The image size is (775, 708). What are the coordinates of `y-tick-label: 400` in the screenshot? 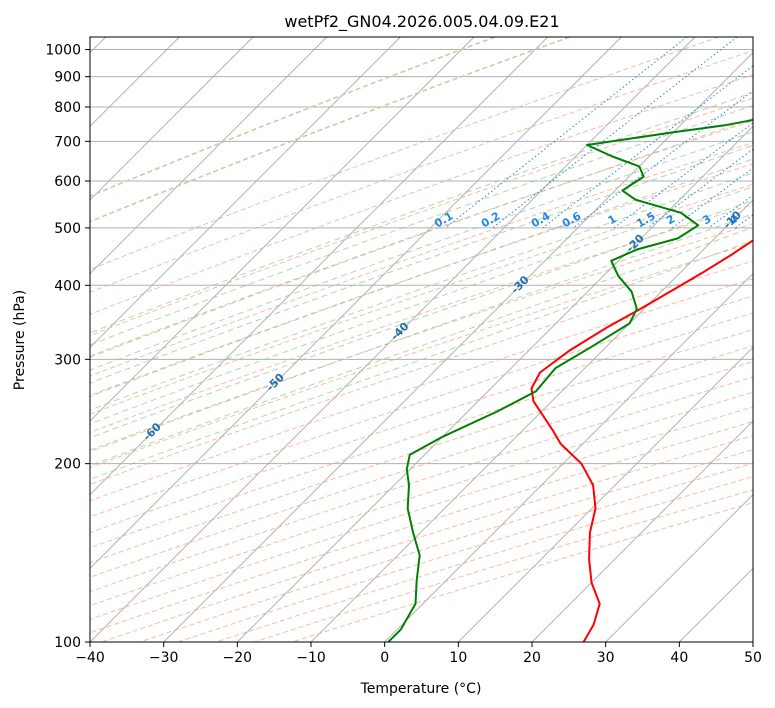 It's located at (67, 286).